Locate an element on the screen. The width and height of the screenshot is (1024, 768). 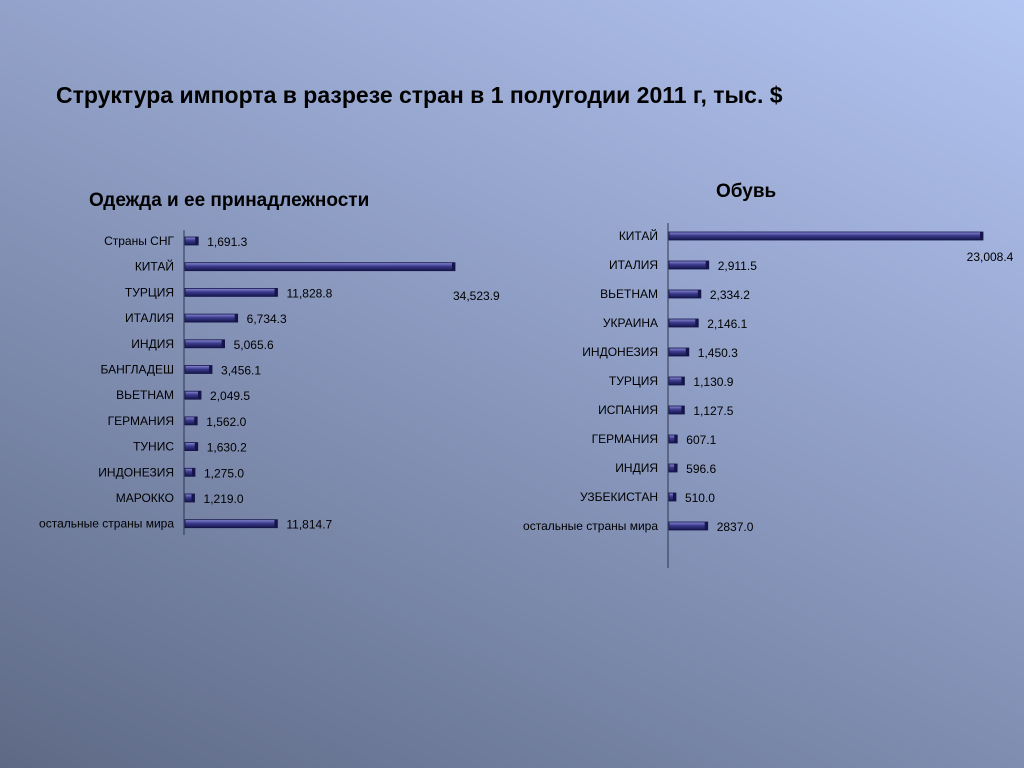
value-label: 607.1 is located at coordinates (701, 440).